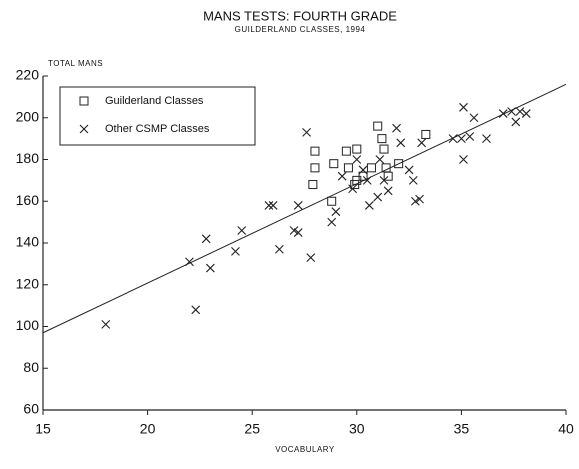 The height and width of the screenshot is (469, 579). I want to click on y-tick-label: 200, so click(28, 116).